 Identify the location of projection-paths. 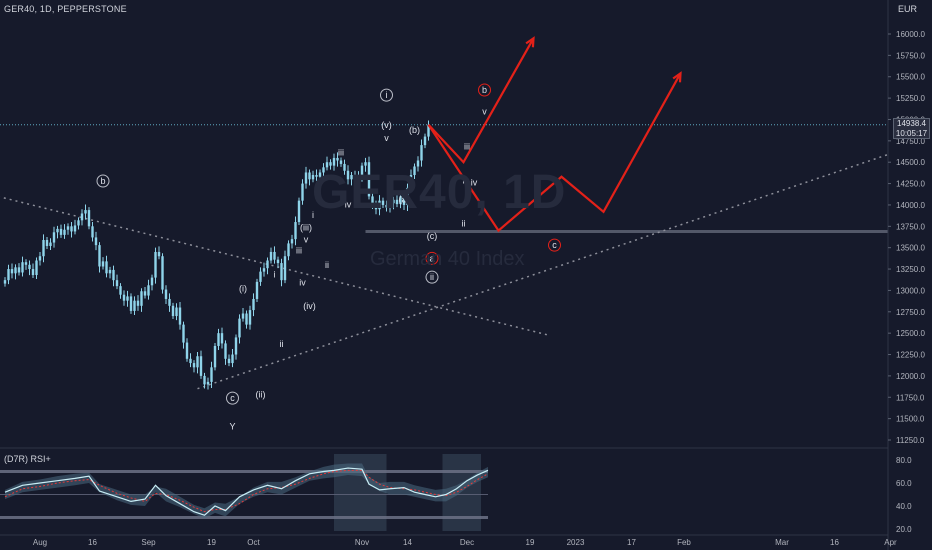
(554, 134).